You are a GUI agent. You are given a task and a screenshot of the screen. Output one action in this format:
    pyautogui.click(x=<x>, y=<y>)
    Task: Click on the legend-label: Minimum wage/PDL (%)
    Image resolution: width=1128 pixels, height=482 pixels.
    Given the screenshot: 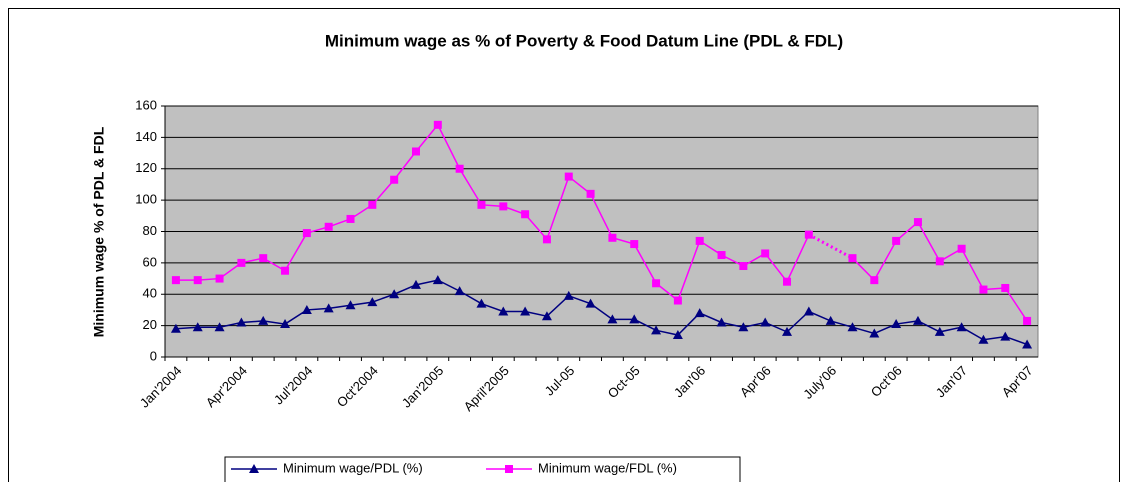 What is the action you would take?
    pyautogui.click(x=353, y=467)
    